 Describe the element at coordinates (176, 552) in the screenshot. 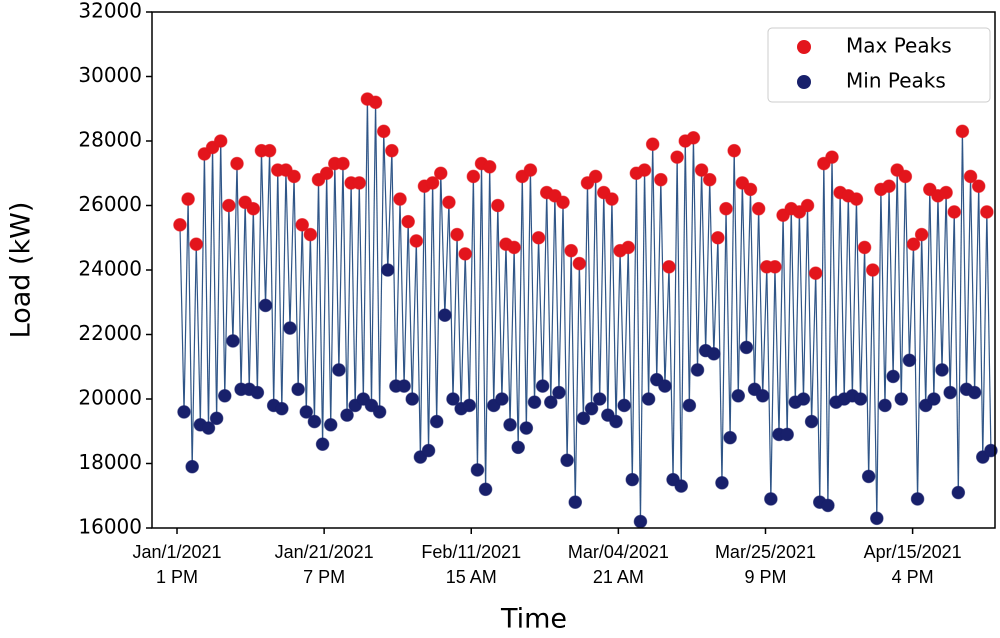

I see `x-tick-label: Jan/1/2021` at that location.